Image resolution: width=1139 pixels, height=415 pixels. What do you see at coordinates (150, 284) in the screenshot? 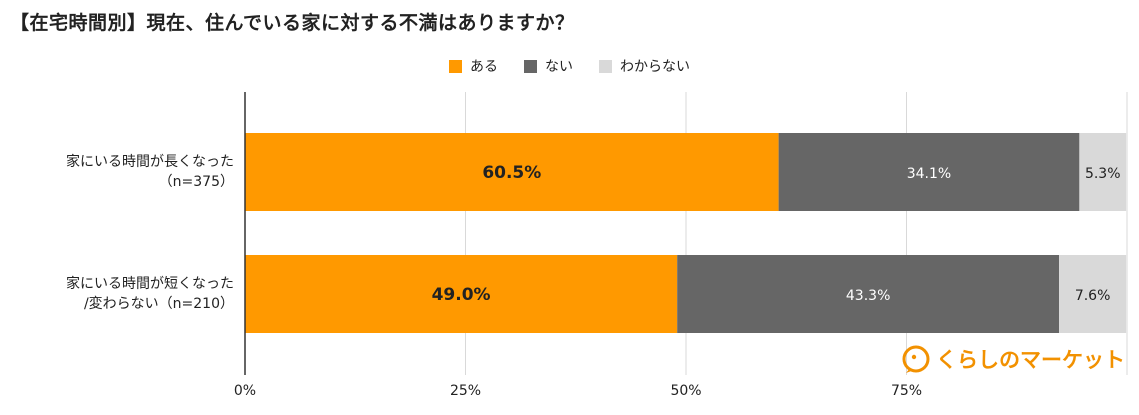
I see `category-label-line: 家にいる時間が短くなった` at bounding box center [150, 284].